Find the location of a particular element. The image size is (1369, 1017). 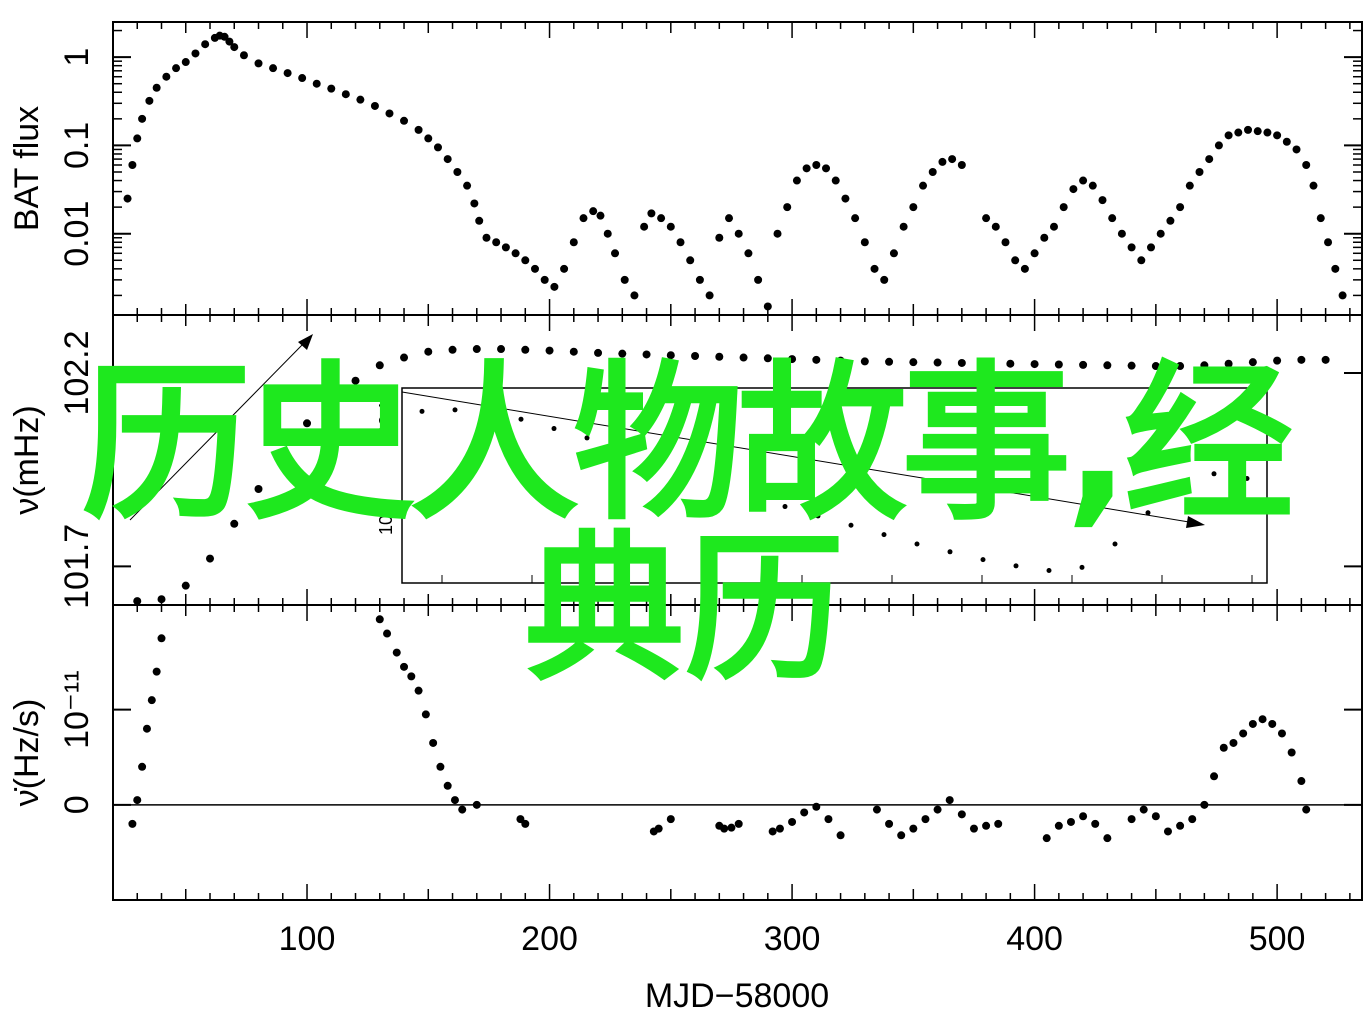

x-axis-label: MJD−58000 is located at coordinates (737, 996).